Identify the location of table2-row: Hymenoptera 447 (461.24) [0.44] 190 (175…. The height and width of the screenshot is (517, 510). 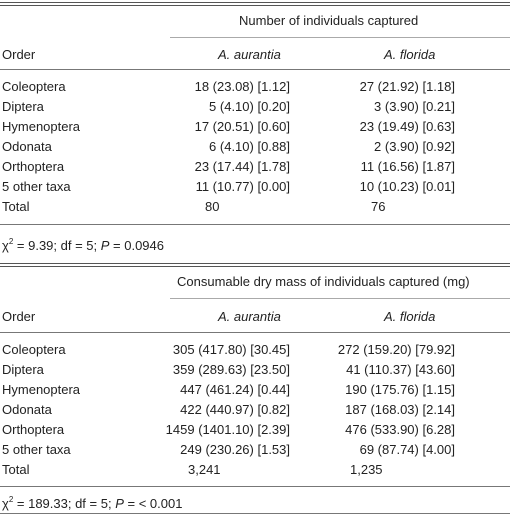
(255, 392).